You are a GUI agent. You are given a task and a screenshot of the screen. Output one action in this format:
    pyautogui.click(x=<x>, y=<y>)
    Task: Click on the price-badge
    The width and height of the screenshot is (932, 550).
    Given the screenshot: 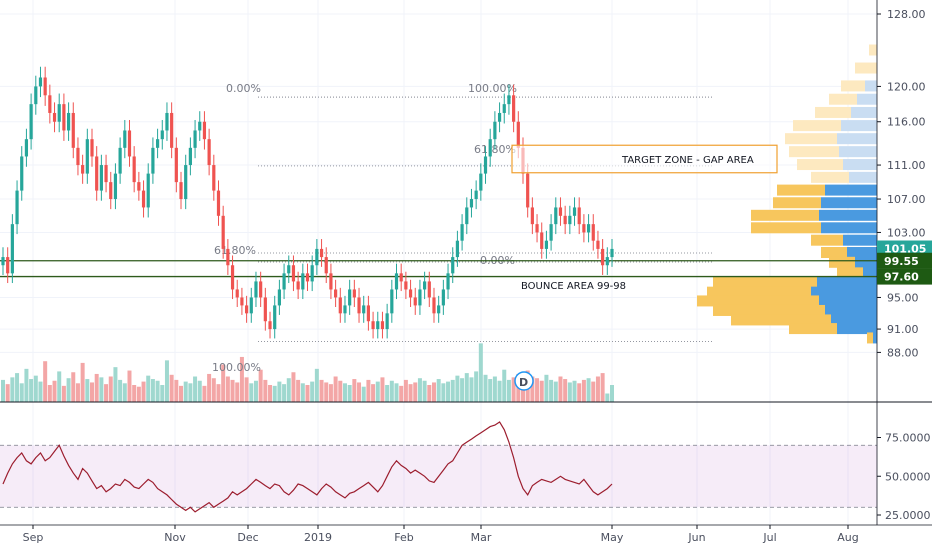 What is the action you would take?
    pyautogui.click(x=904, y=276)
    